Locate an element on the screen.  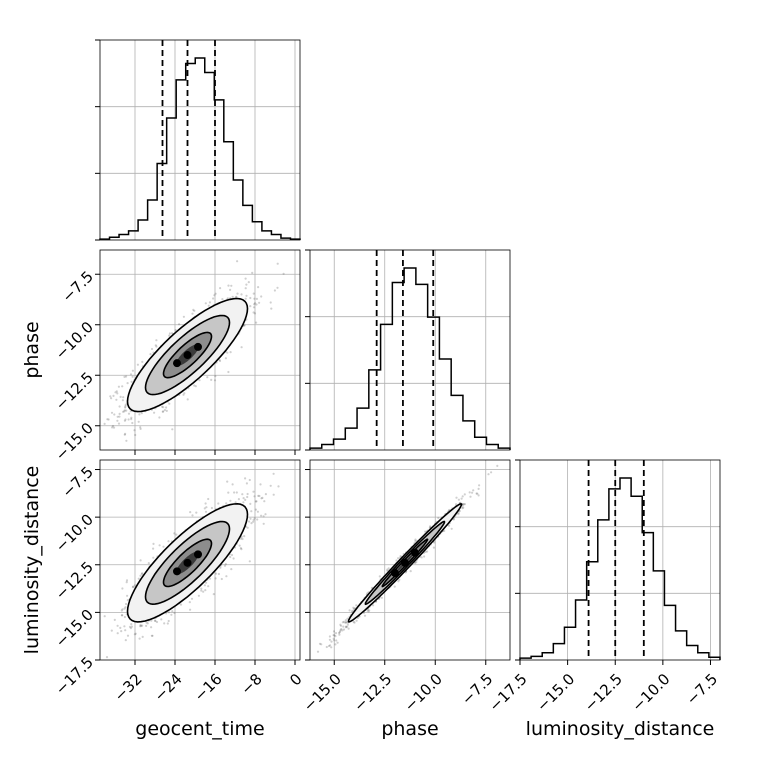
pair-geocent_time-vs-luminosity_distance is located at coordinates (195, 562).